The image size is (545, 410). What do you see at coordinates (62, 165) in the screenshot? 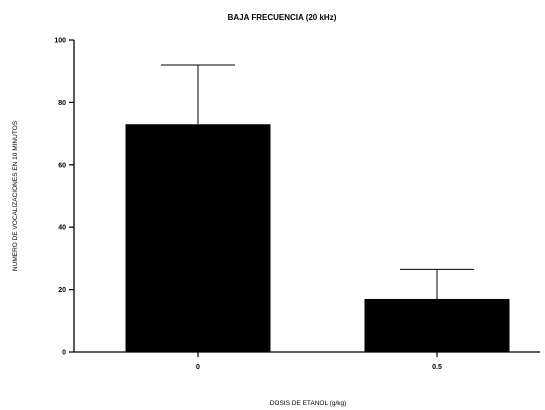
I see `y-tick-label: 60` at bounding box center [62, 165].